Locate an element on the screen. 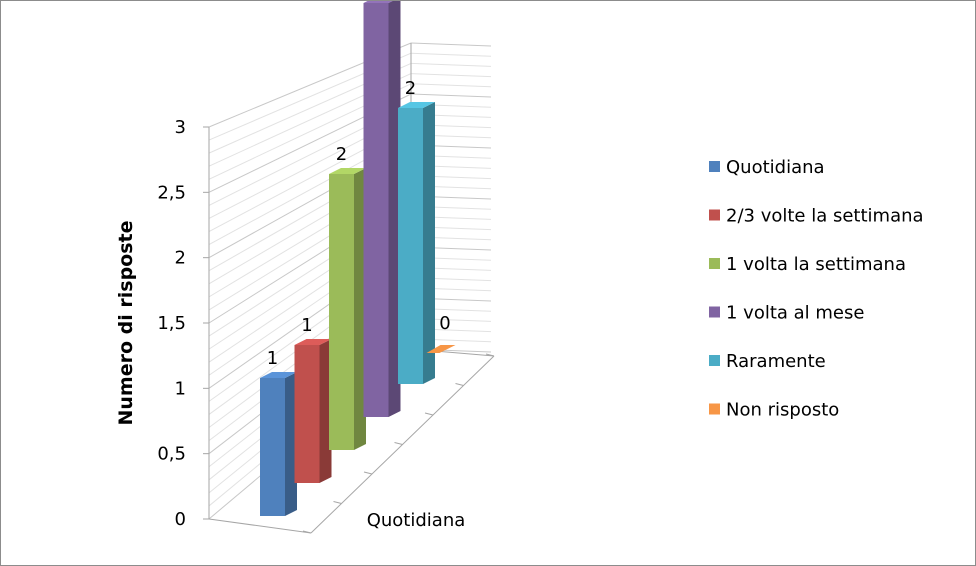  y-tick-label: 0 is located at coordinates (180, 519).